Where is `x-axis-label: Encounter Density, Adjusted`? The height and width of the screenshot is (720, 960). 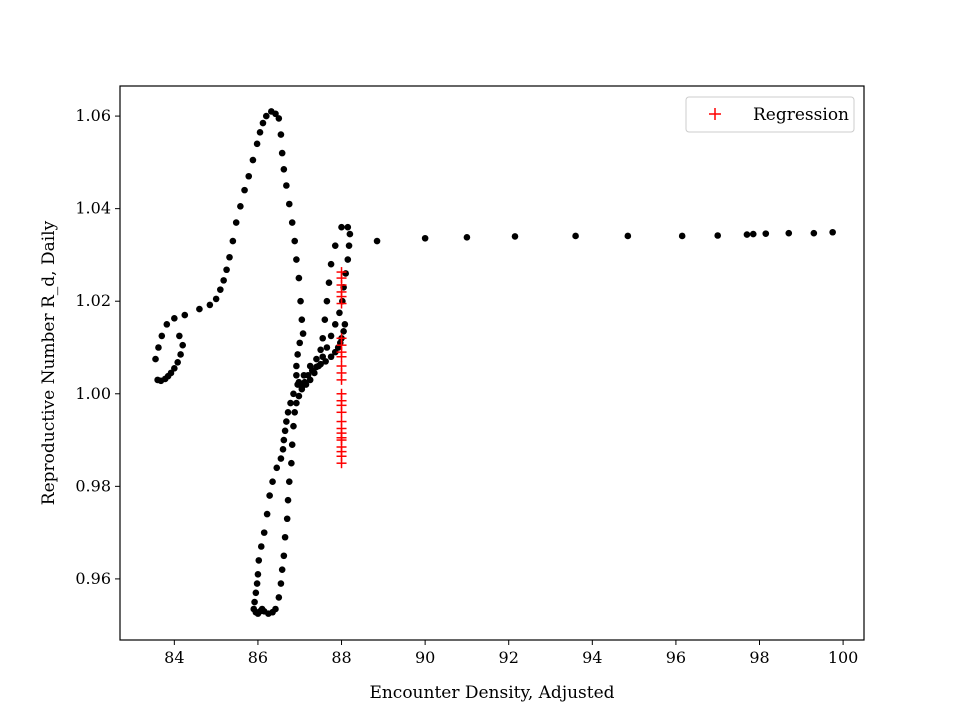 x-axis-label: Encounter Density, Adjusted is located at coordinates (491, 693).